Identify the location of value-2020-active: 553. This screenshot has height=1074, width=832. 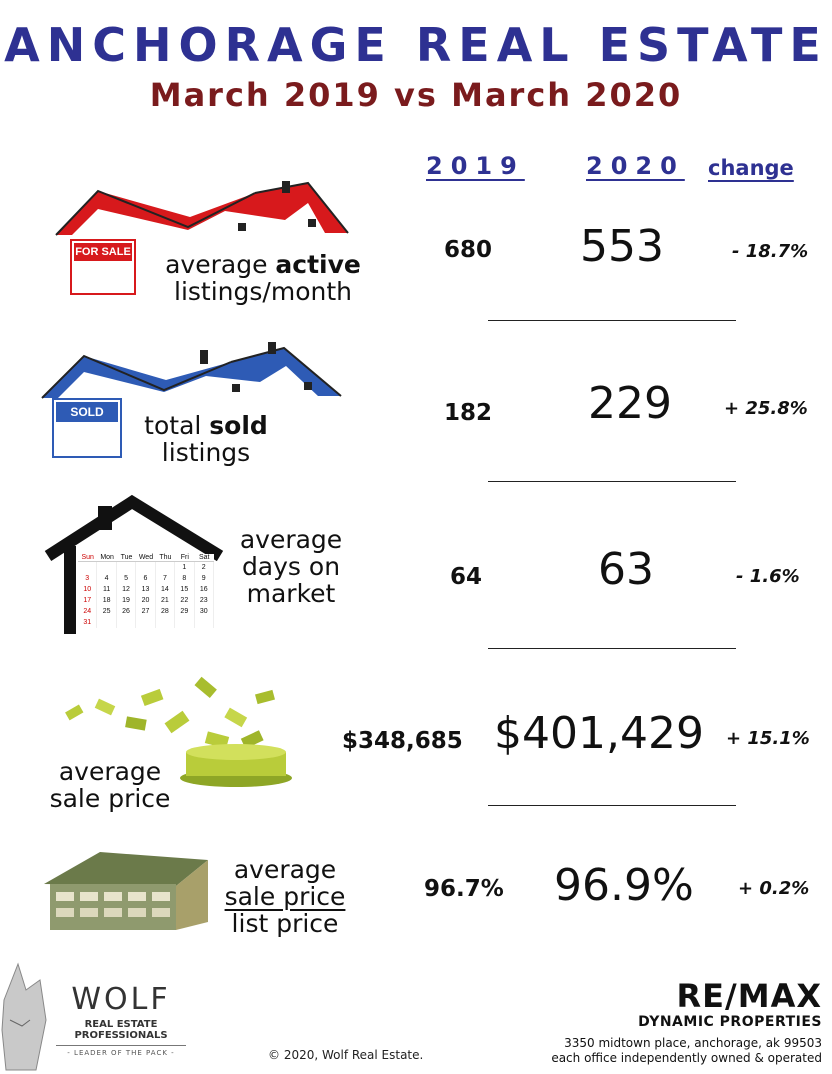
(622, 246).